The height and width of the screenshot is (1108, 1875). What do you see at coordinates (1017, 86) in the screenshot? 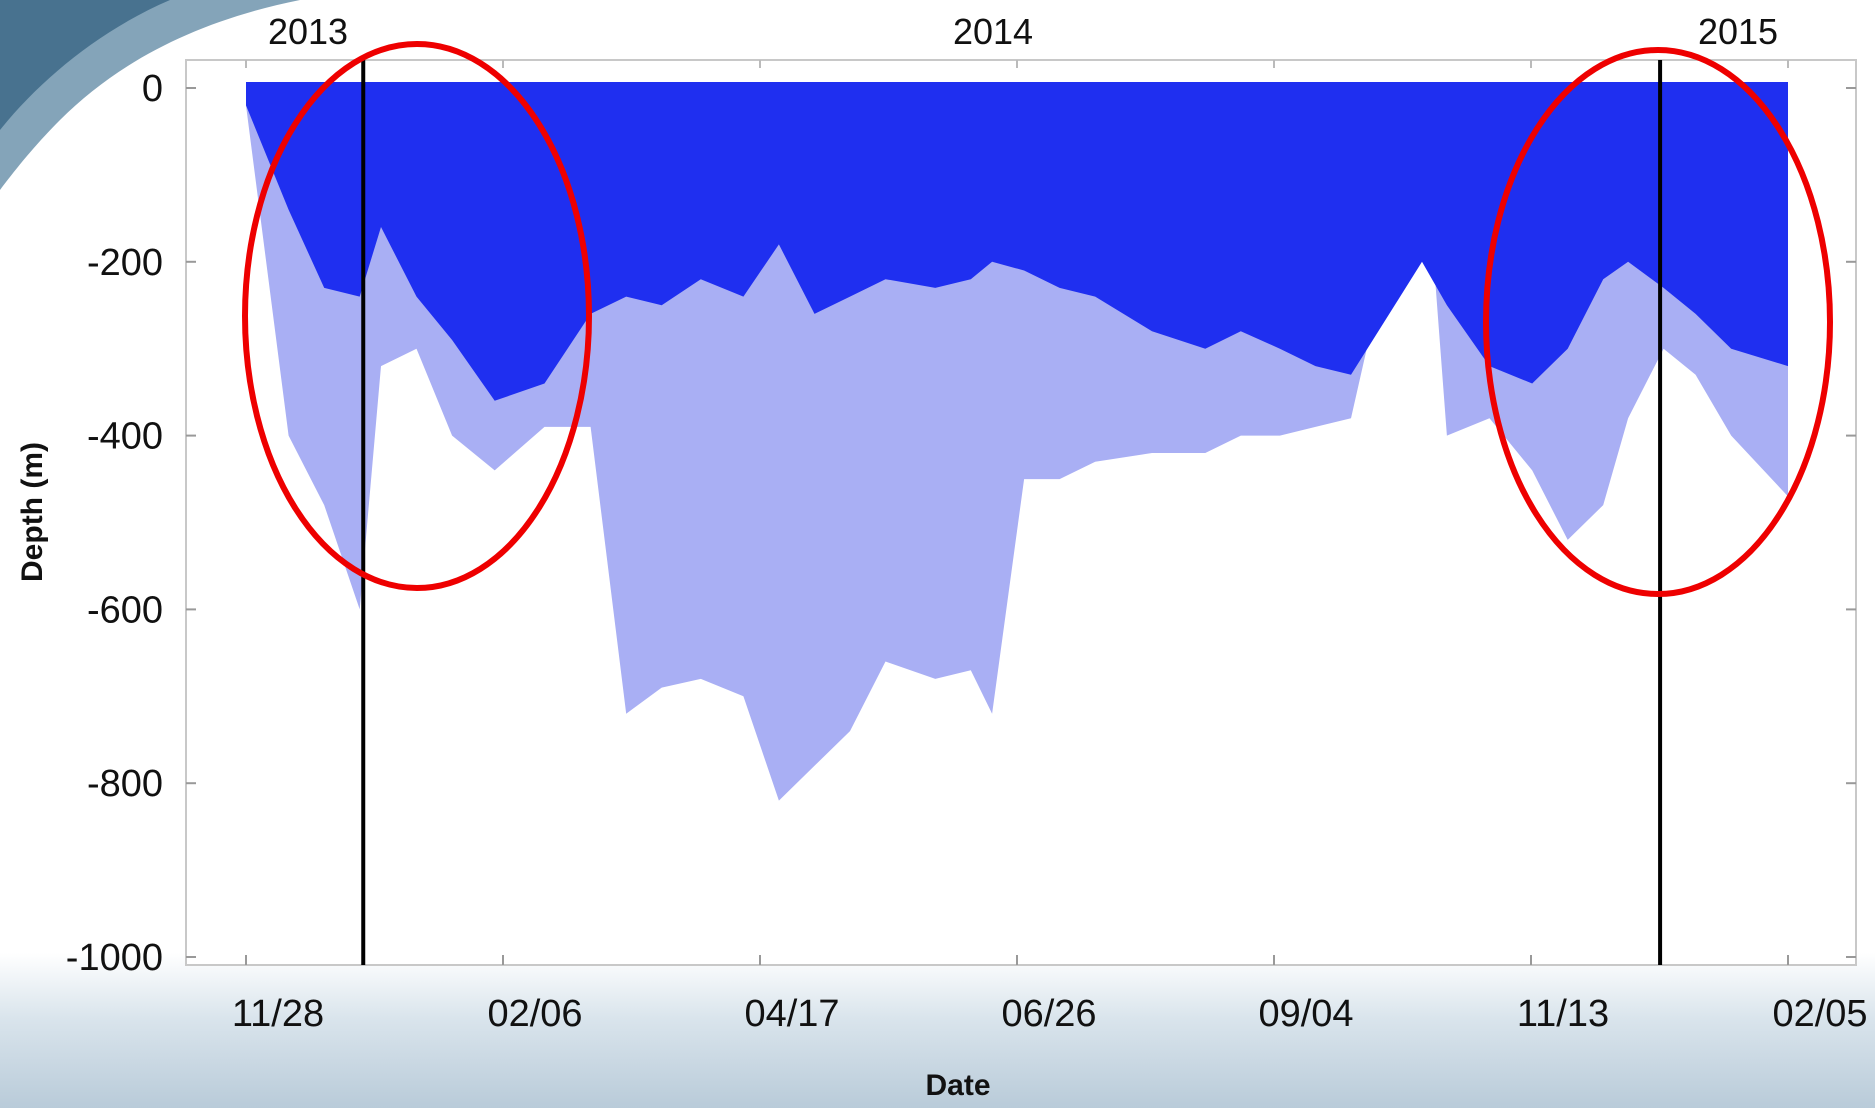
I see `surface-band` at bounding box center [1017, 86].